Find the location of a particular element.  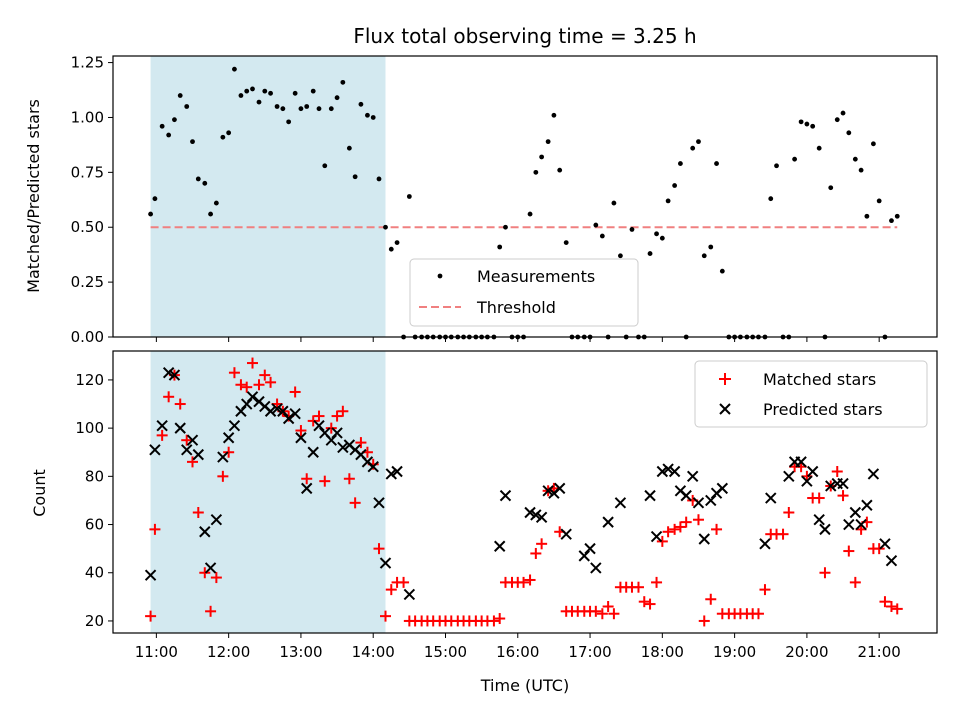

y-tick-label: 0.50 is located at coordinates (87, 227).